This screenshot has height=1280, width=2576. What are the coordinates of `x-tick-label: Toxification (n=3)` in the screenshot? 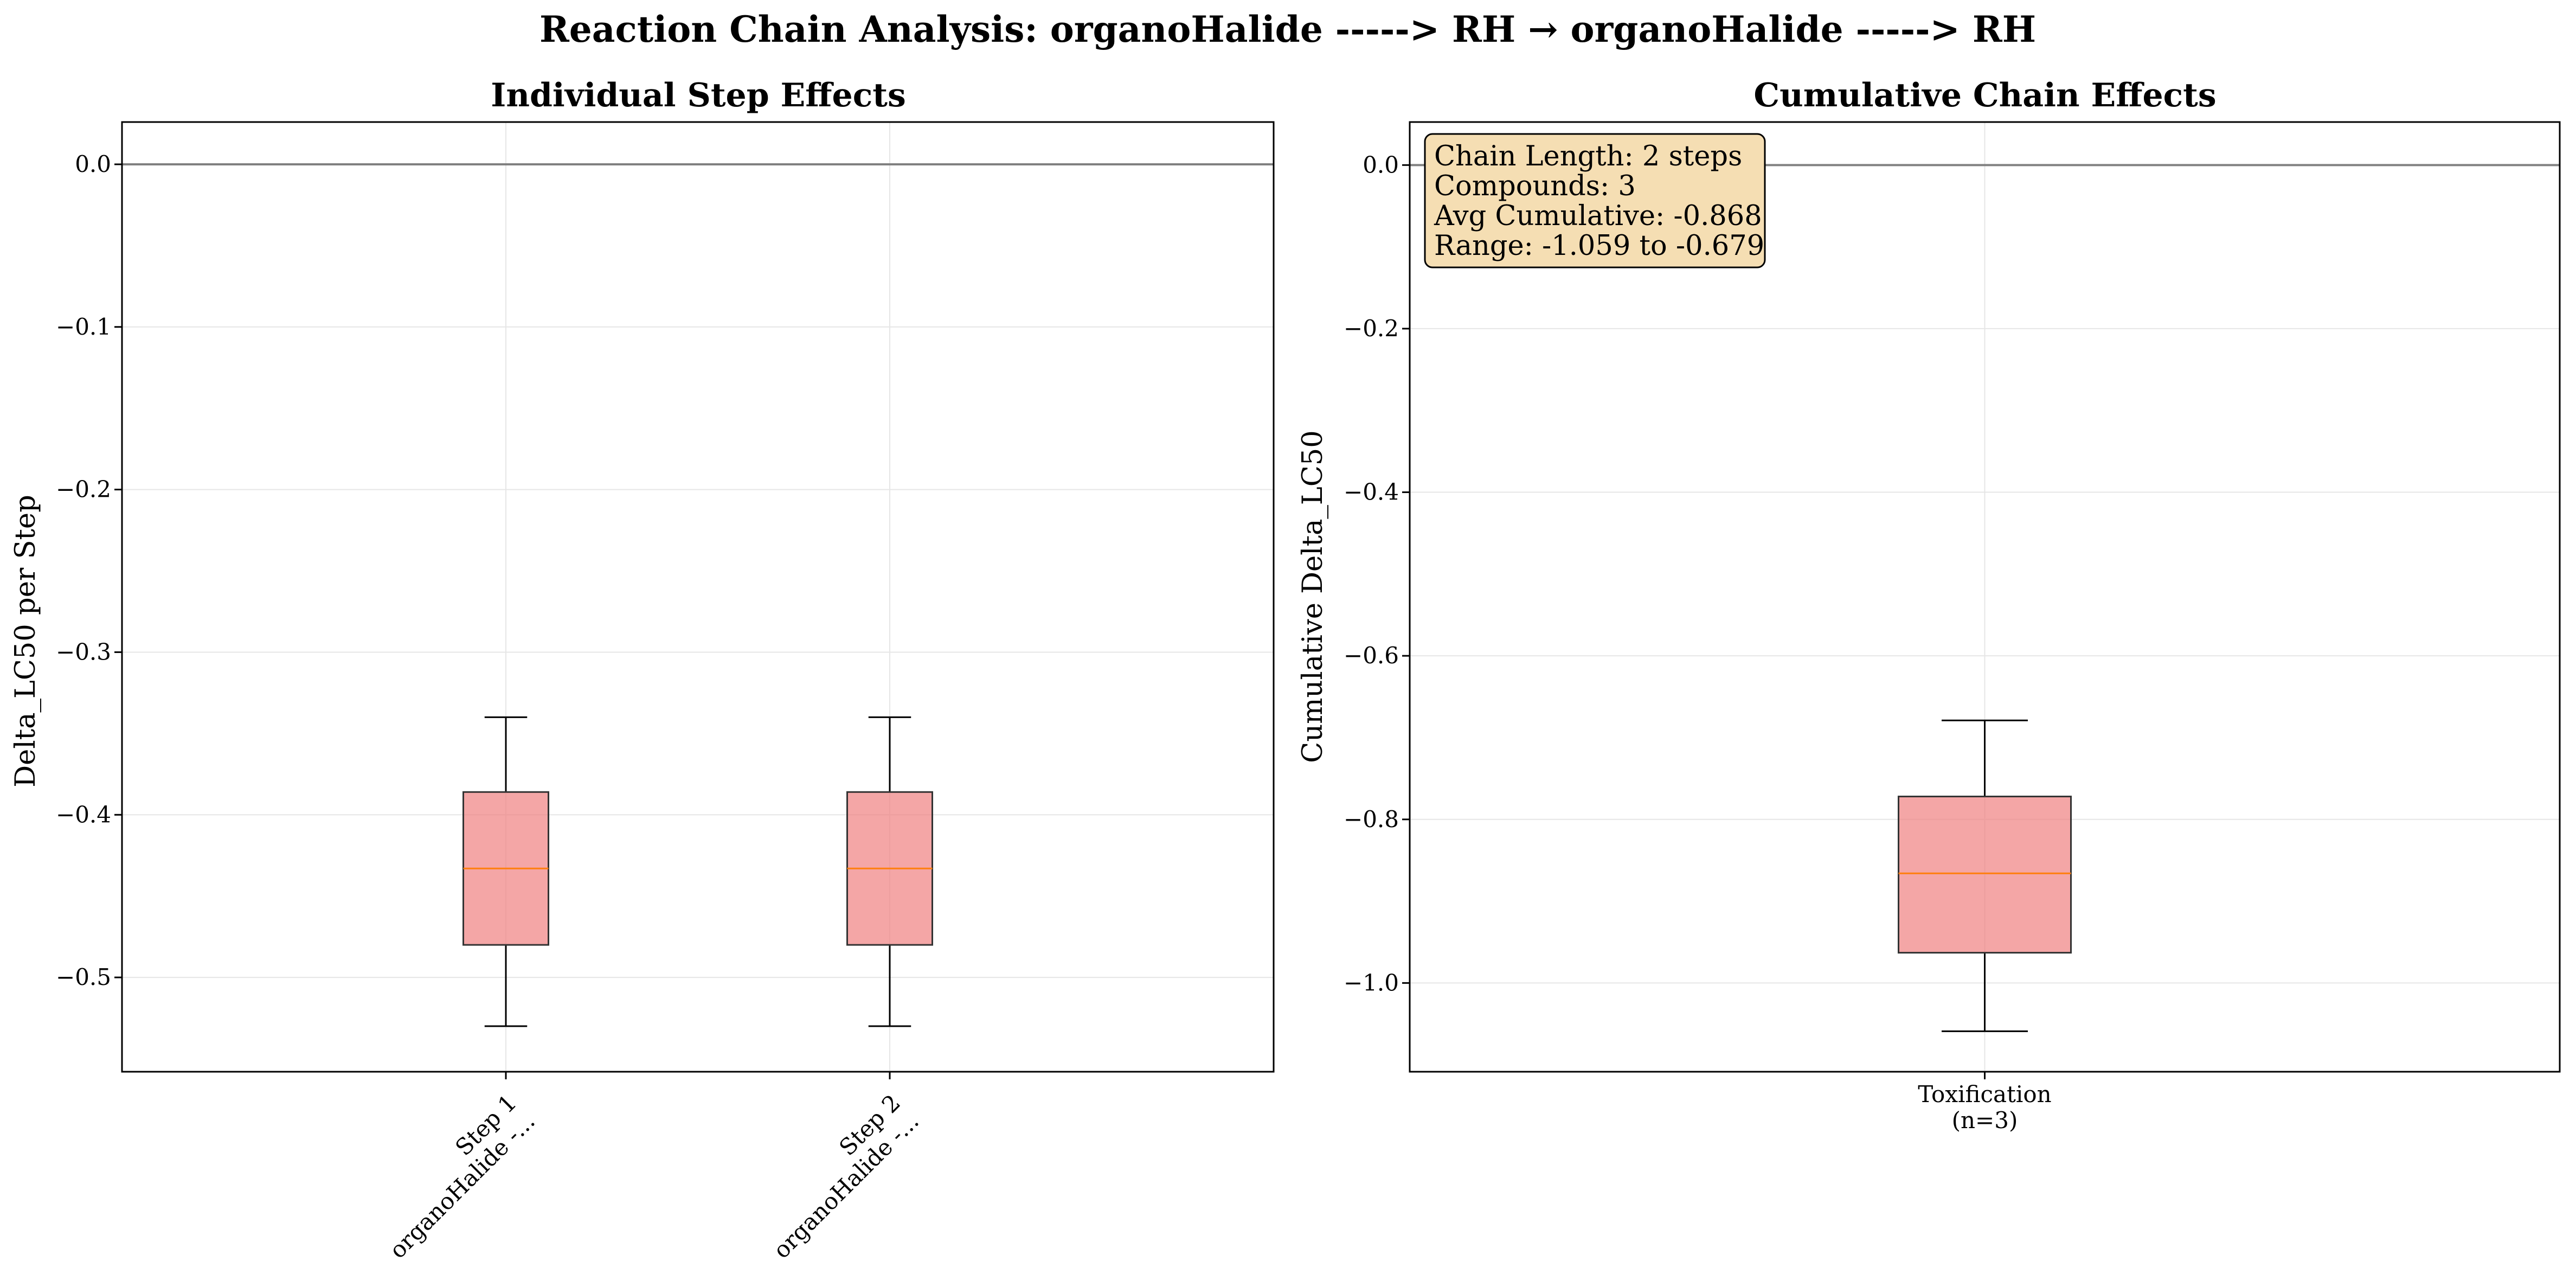 It's located at (1985, 1107).